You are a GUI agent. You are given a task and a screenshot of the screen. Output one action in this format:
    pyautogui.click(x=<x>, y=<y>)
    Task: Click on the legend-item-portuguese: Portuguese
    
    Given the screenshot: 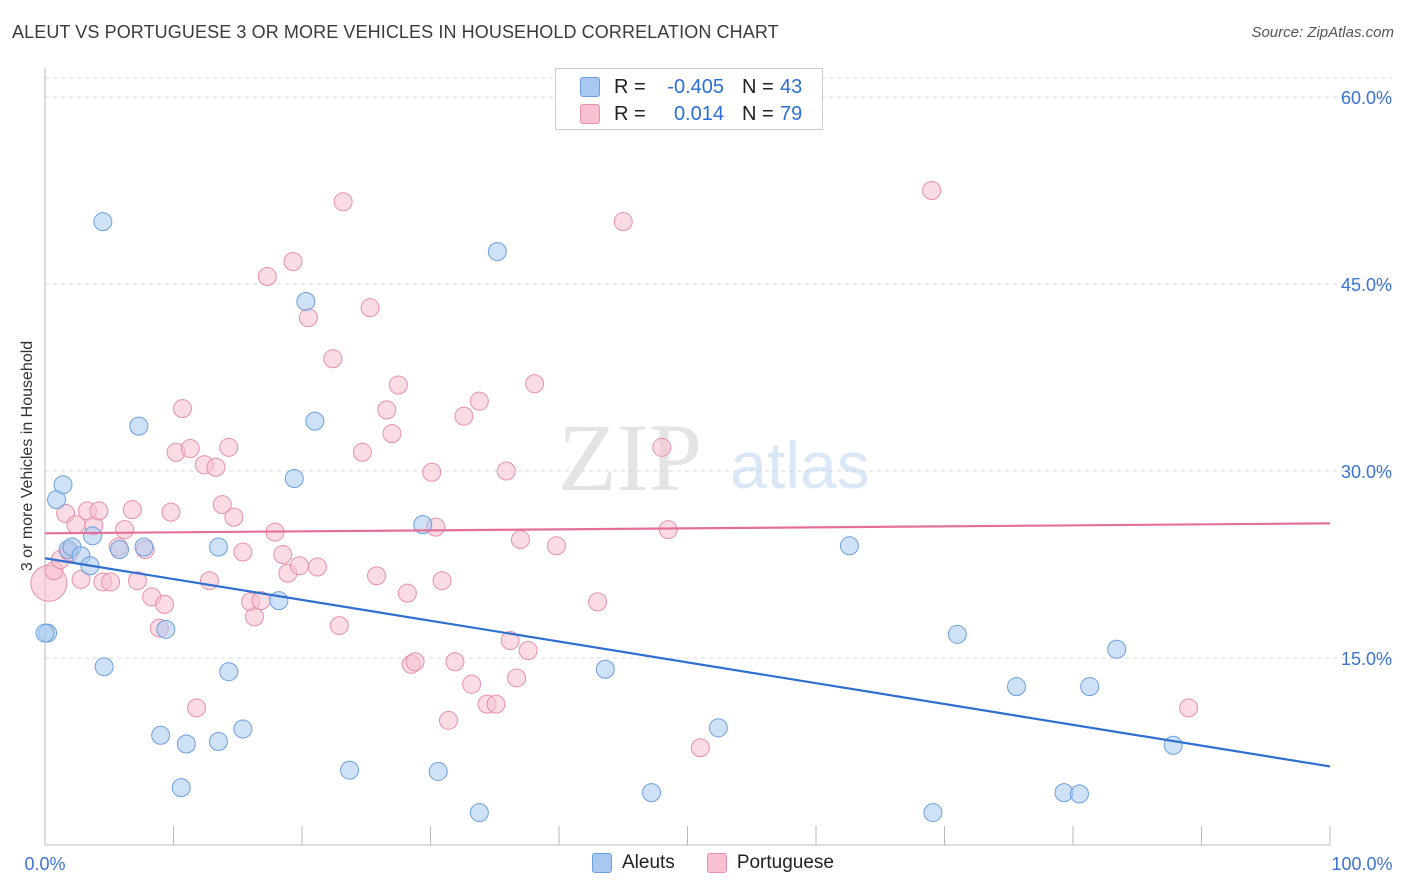 What is the action you would take?
    pyautogui.click(x=770, y=863)
    